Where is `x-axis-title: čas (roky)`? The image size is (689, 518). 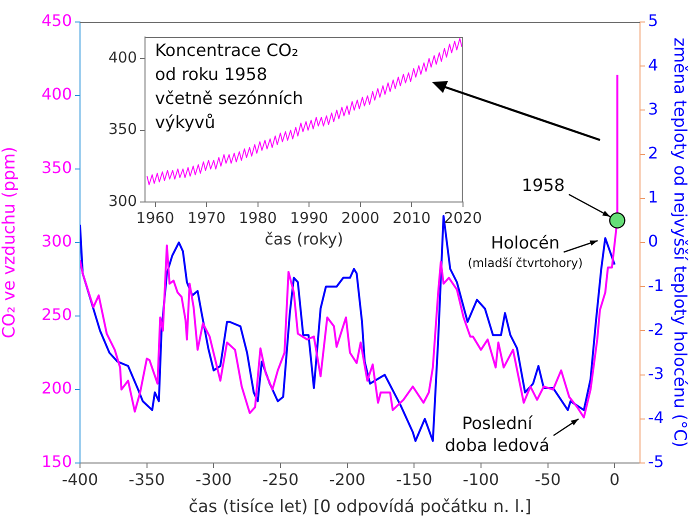 x-axis-title: čas (roky) is located at coordinates (304, 239).